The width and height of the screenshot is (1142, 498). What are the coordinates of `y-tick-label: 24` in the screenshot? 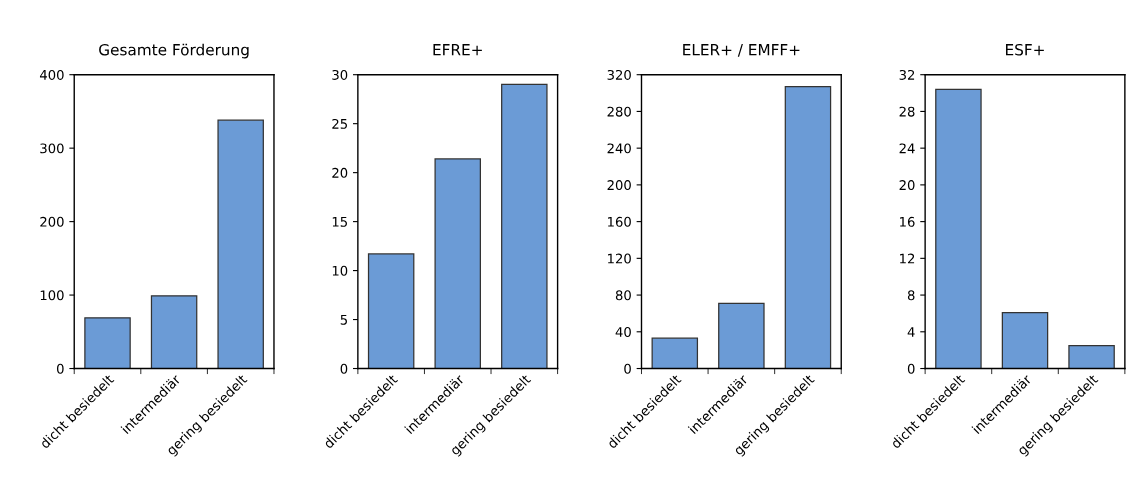 It's located at (907, 148).